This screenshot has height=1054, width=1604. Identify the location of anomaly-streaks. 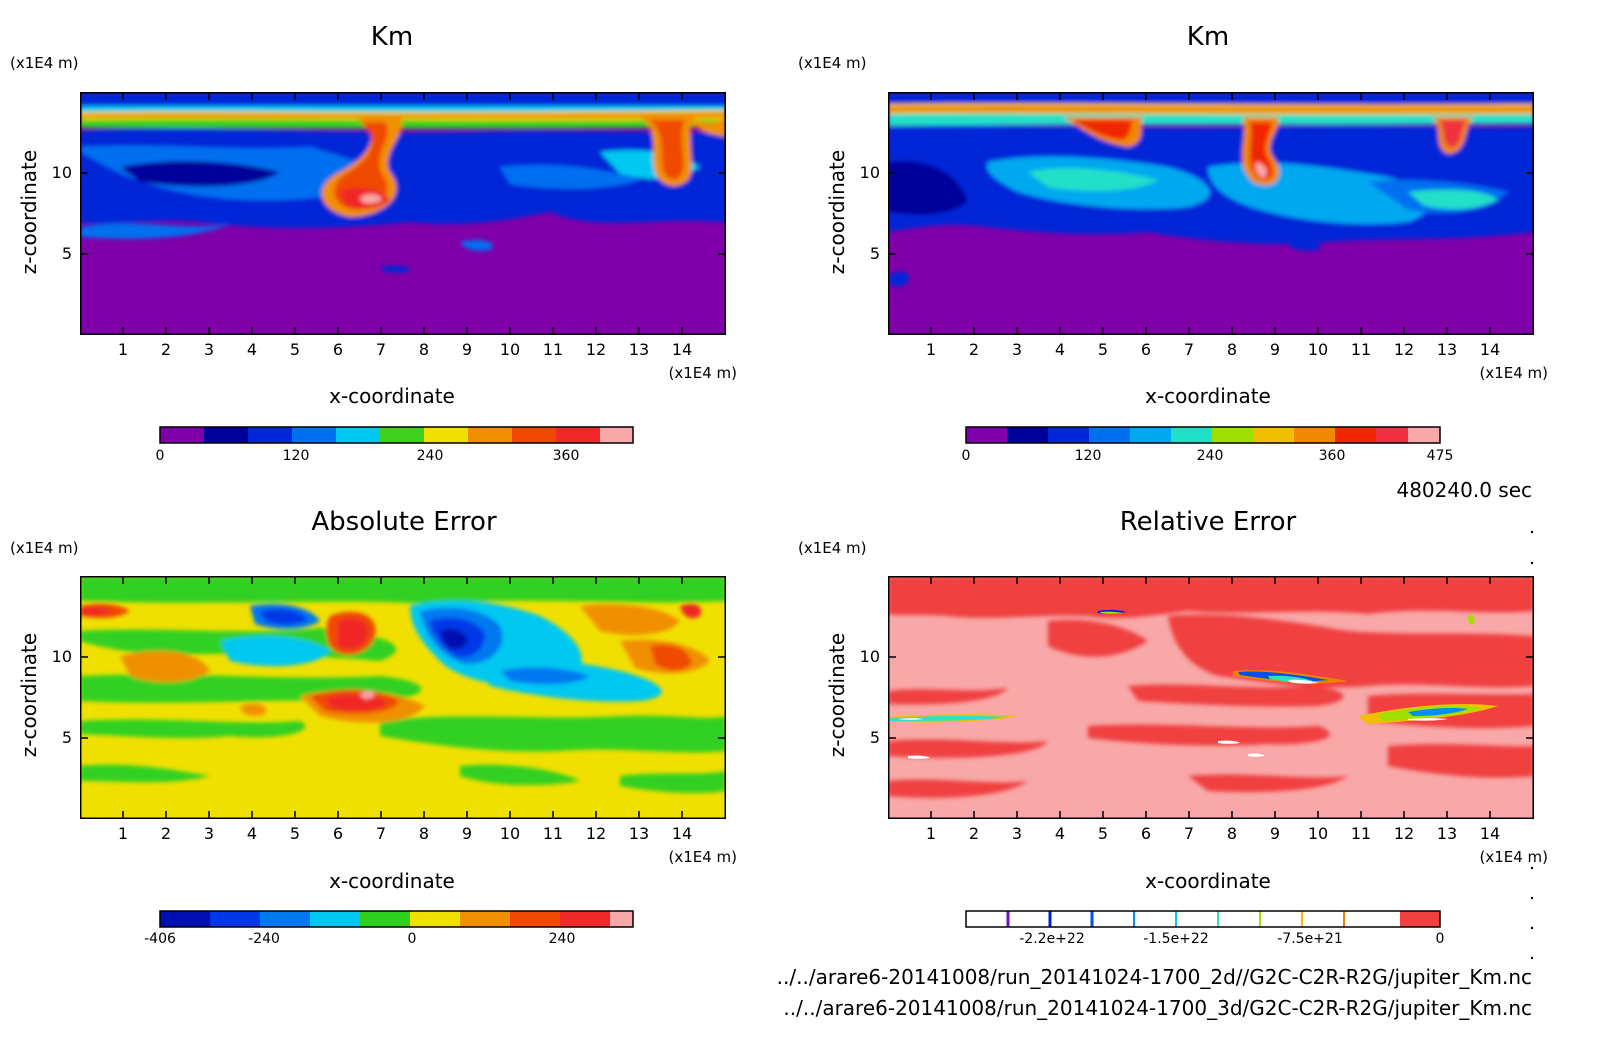
(1193, 684).